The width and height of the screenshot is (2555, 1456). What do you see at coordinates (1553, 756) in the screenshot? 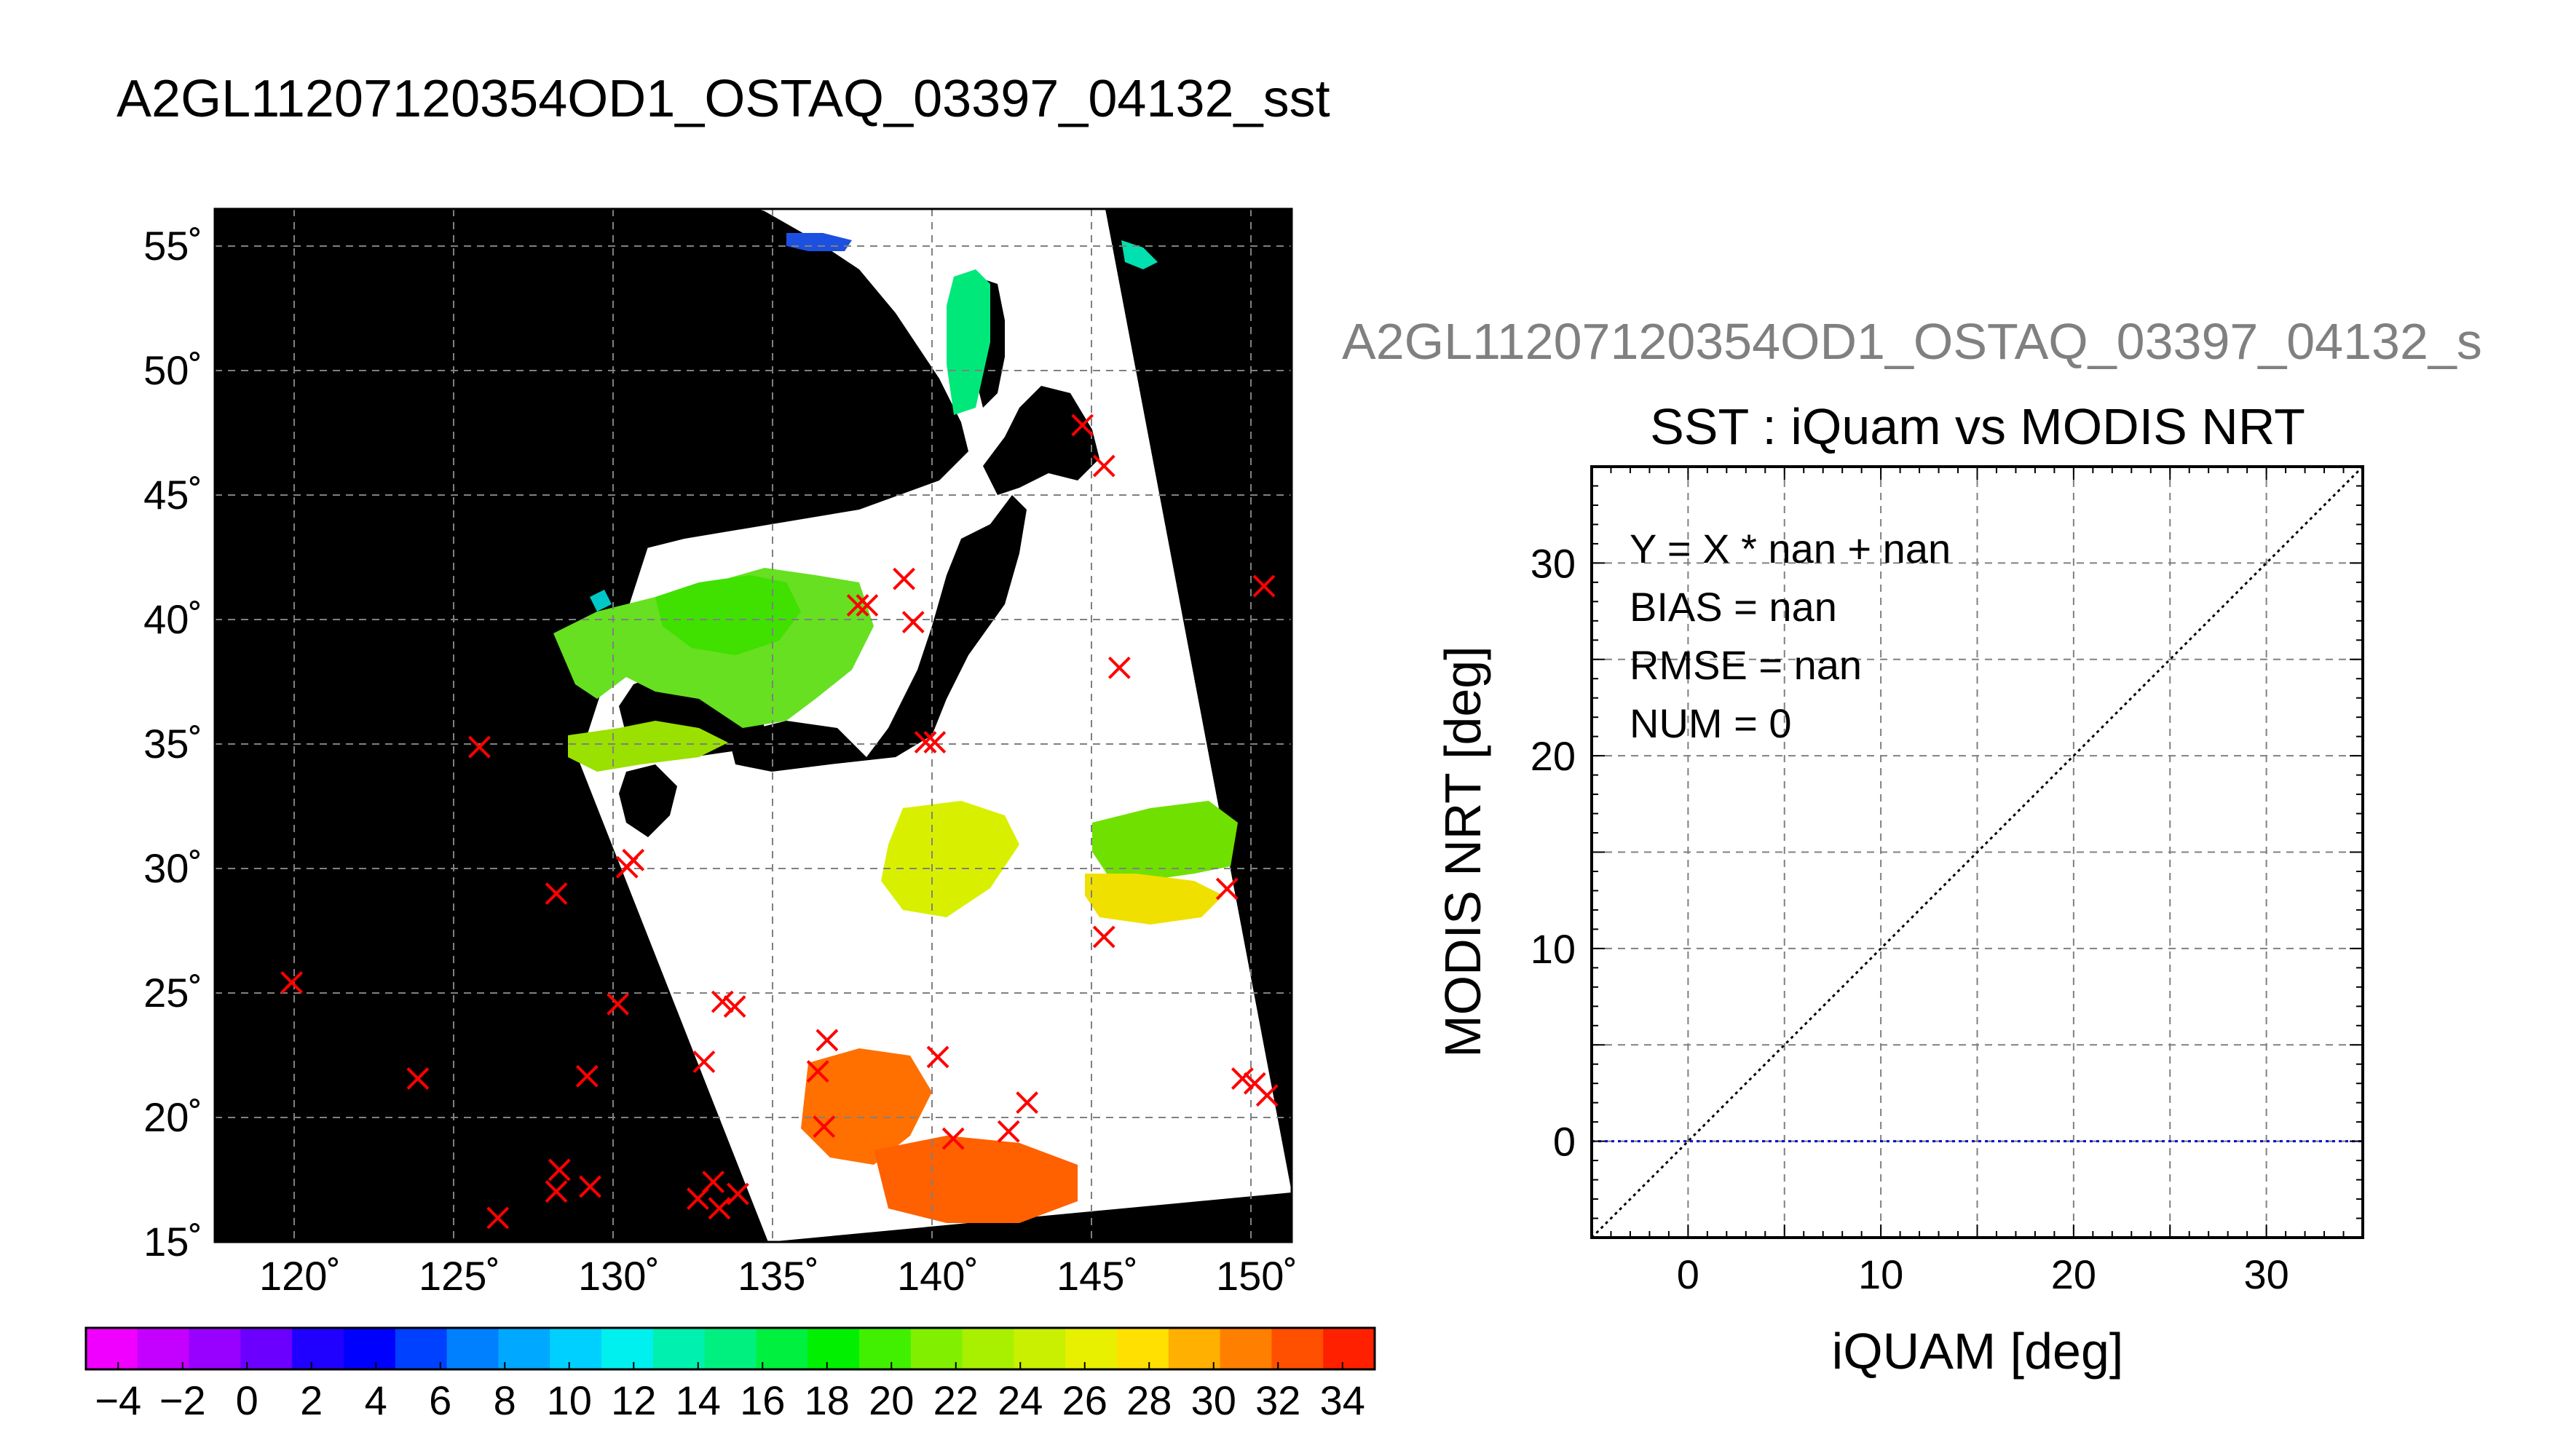
I see `scatter-y-tick-label: 20` at bounding box center [1553, 756].